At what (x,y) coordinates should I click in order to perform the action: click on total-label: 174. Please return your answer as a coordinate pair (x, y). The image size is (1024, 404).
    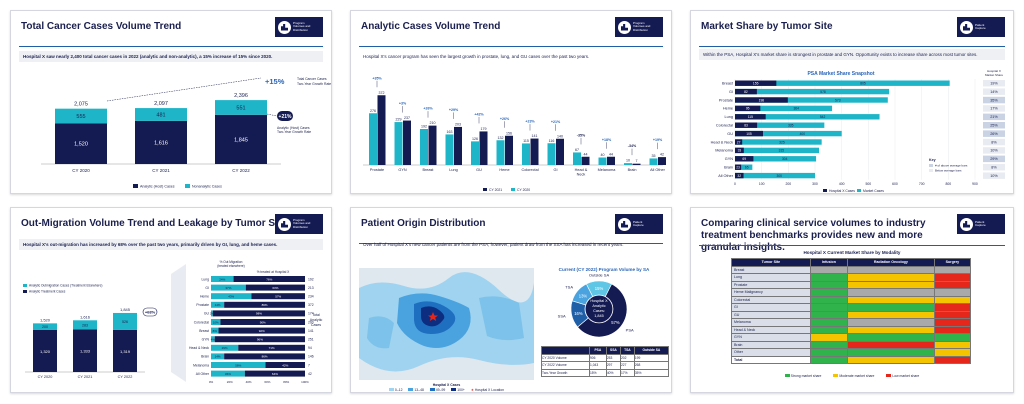
    Looking at the image, I should click on (311, 314).